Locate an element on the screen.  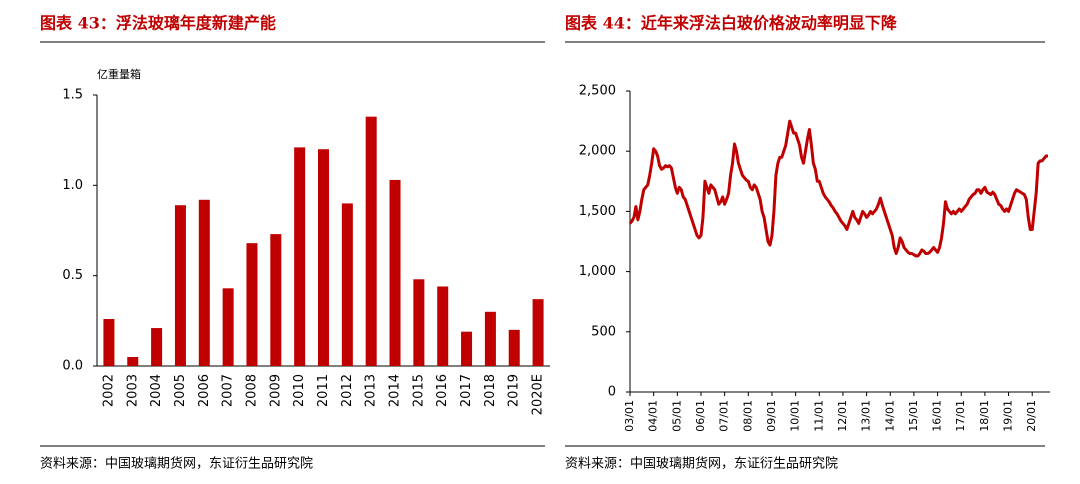
x-tick-label: 2004 is located at coordinates (156, 390).